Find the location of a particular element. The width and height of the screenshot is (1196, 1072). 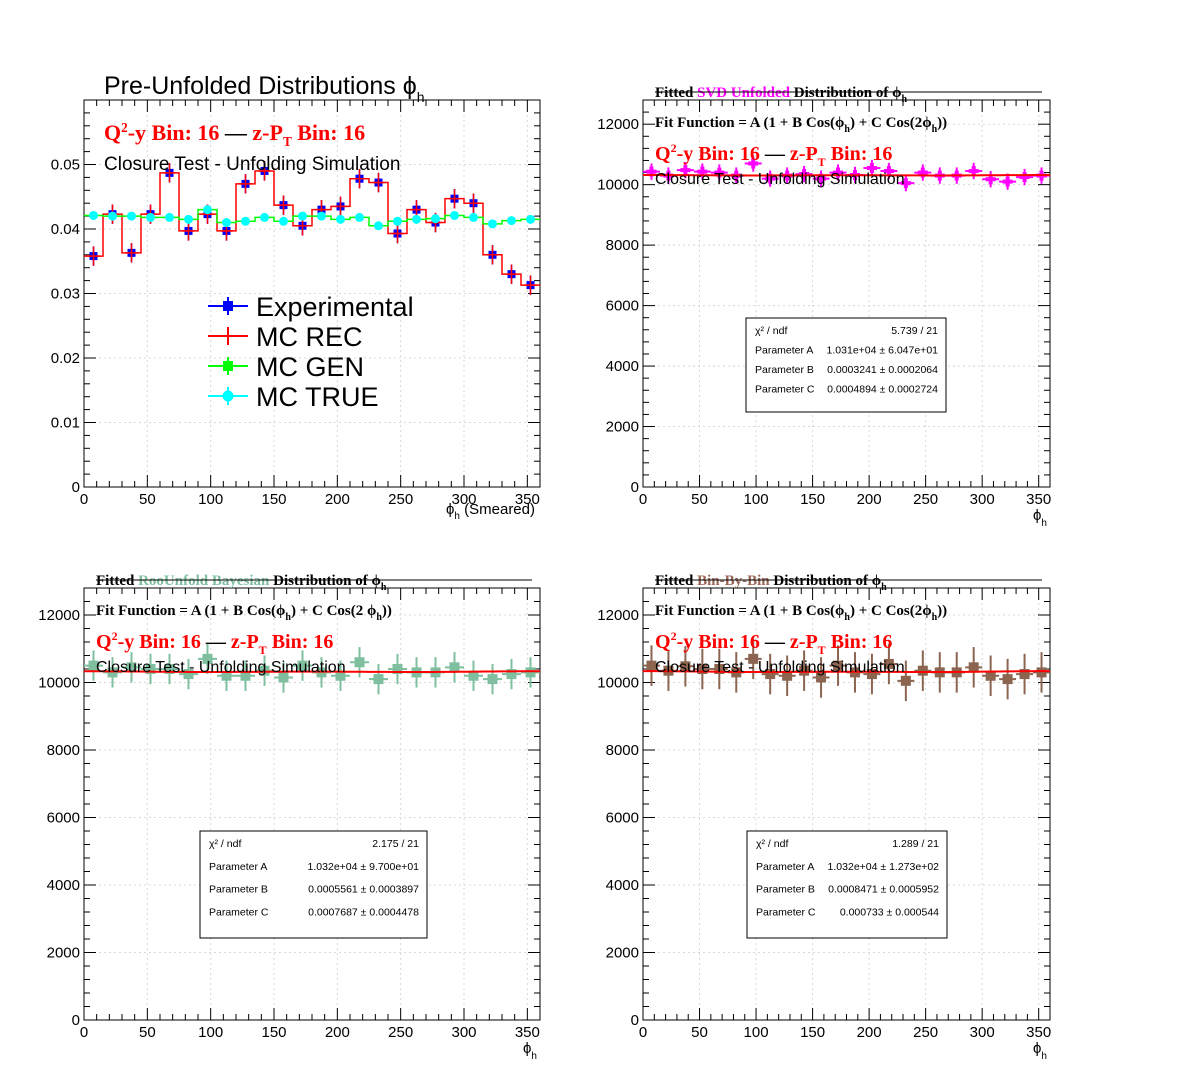

stats-value: 0.0004894 ± 0.0002724 is located at coordinates (882, 390).